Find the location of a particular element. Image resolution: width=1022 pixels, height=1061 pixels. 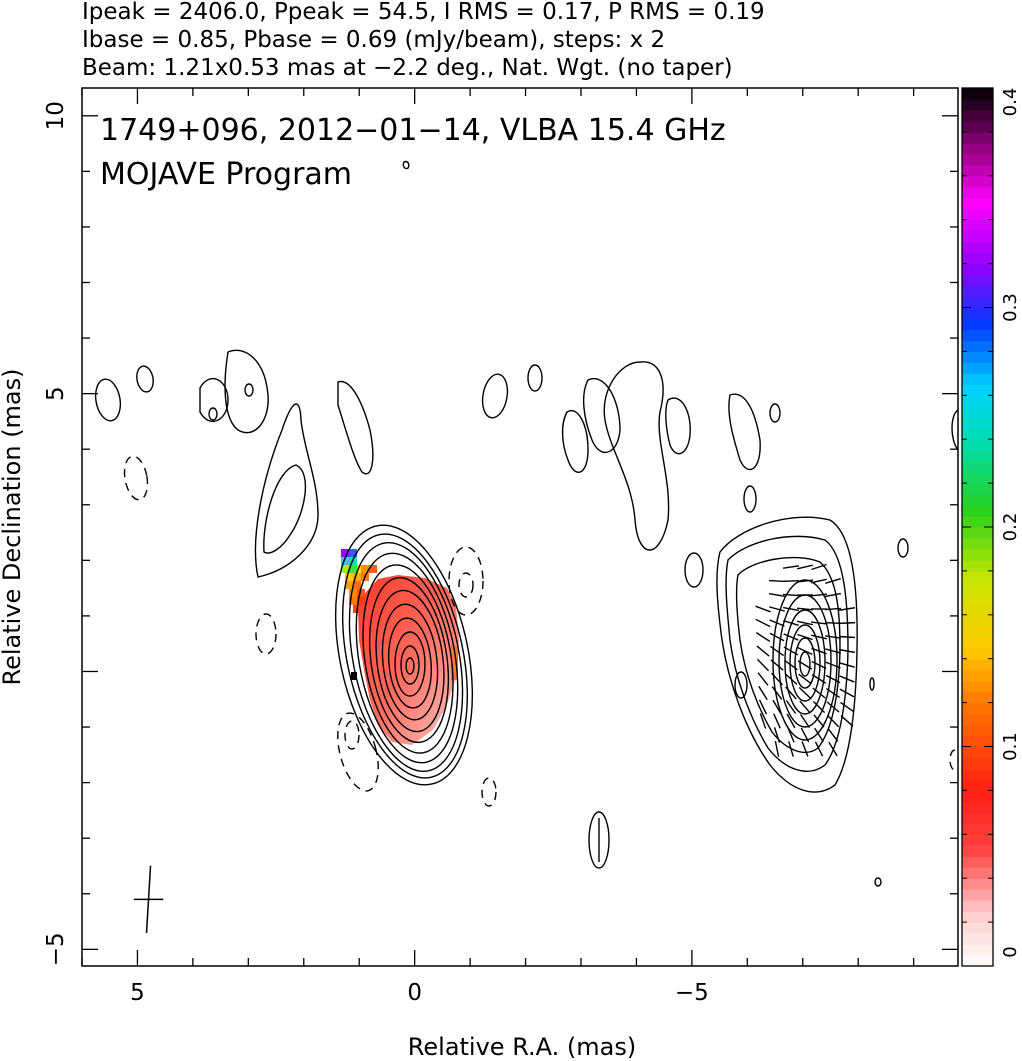

x-tick-label: 0 is located at coordinates (414, 993).